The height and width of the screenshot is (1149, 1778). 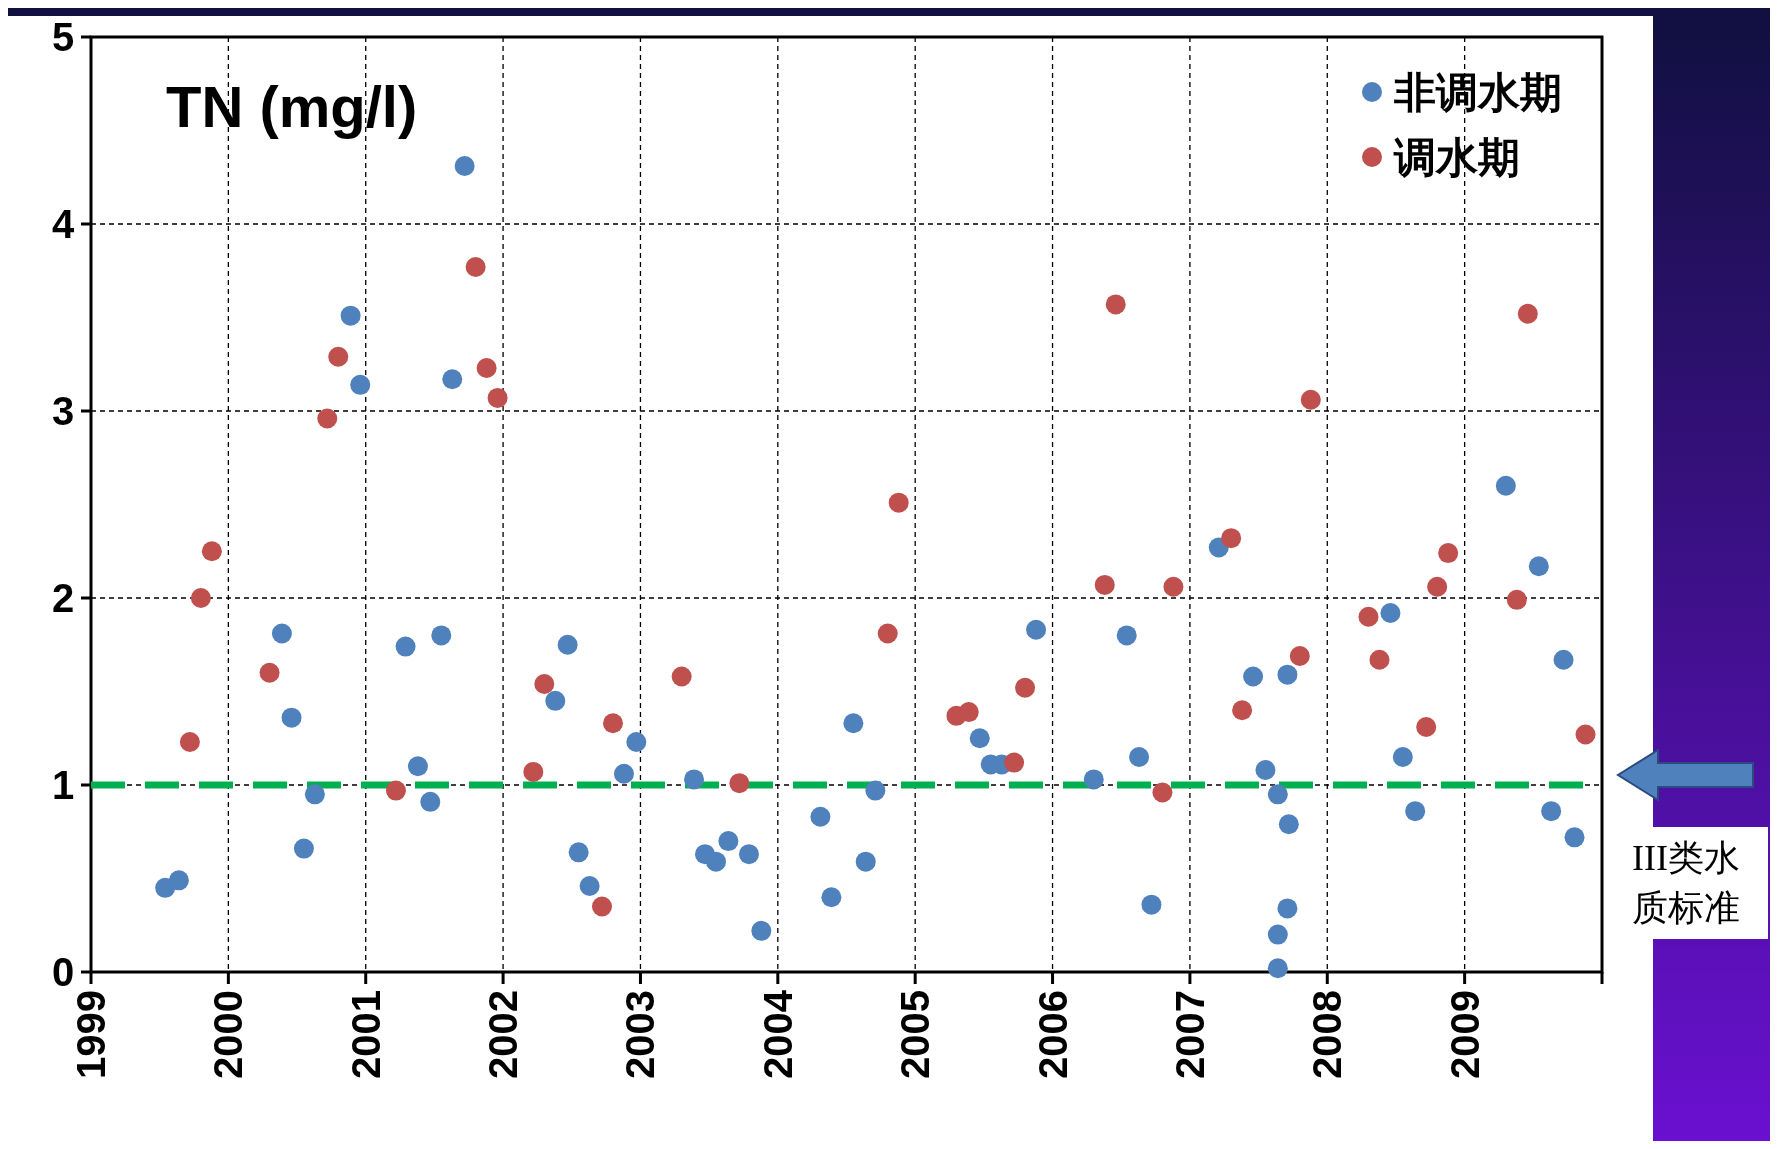 What do you see at coordinates (63, 785) in the screenshot?
I see `y-tick-label: 1` at bounding box center [63, 785].